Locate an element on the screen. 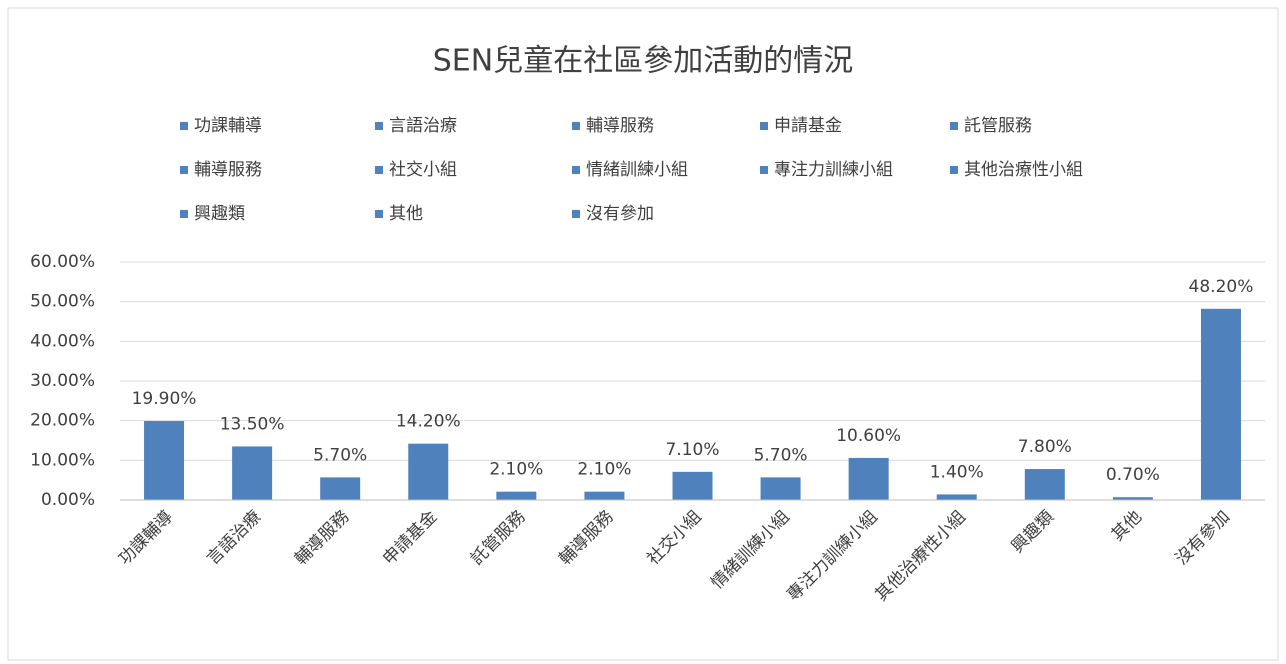 This screenshot has width=1286, height=664. legend-label: 申請基金 is located at coordinates (808, 126).